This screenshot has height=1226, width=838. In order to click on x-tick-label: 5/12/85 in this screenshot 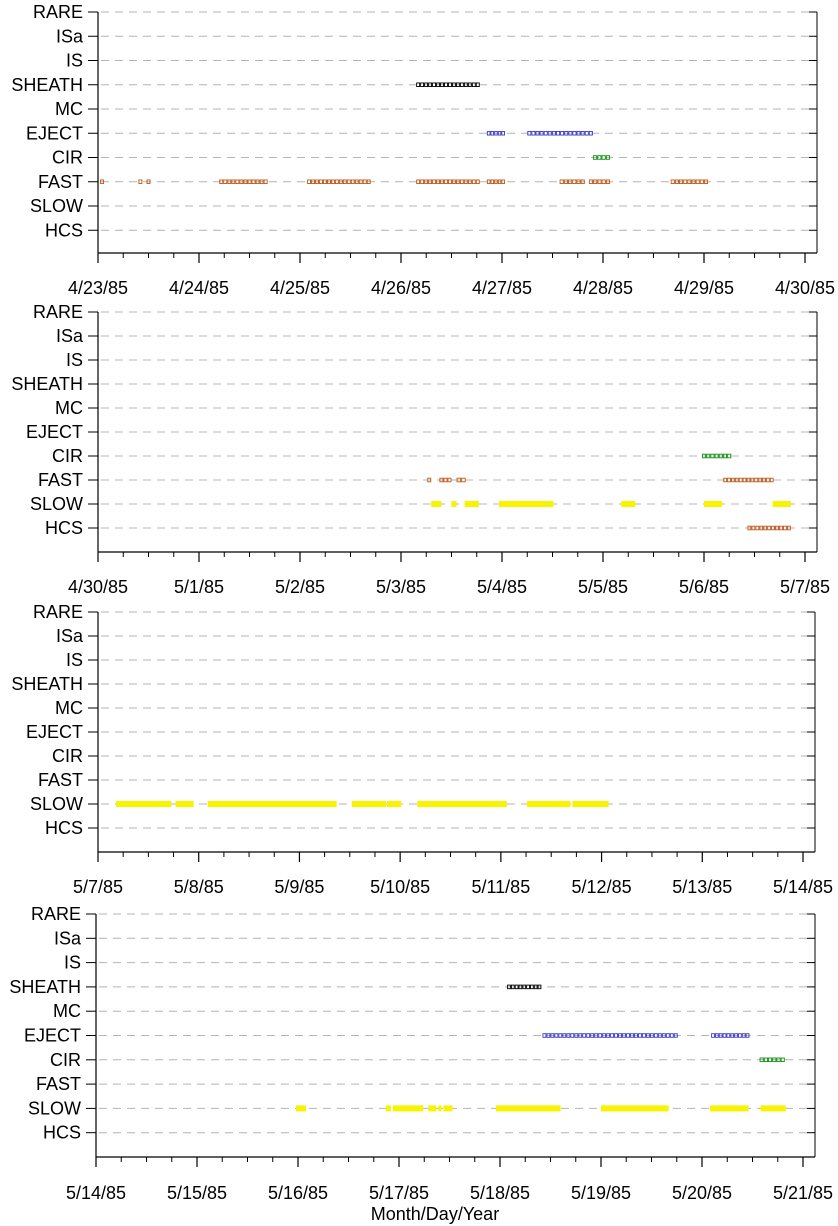, I will do `click(602, 887)`.